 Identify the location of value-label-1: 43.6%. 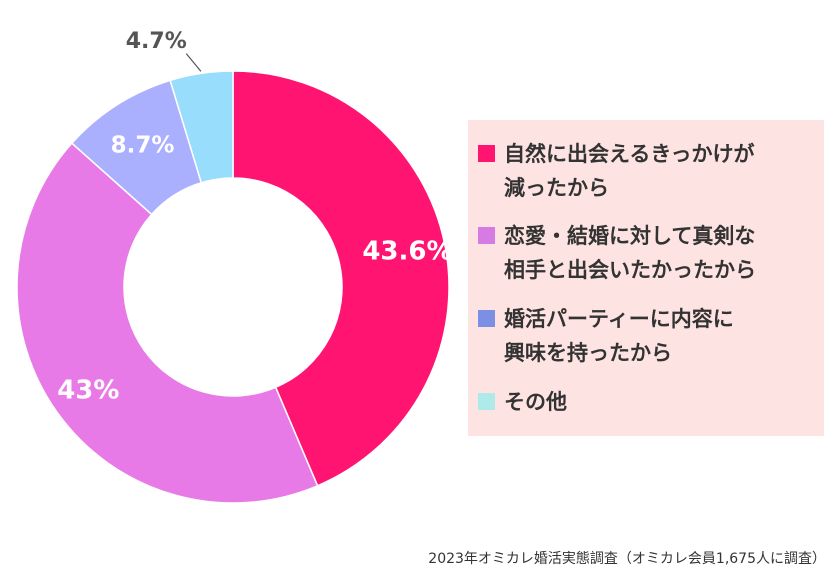
(407, 251).